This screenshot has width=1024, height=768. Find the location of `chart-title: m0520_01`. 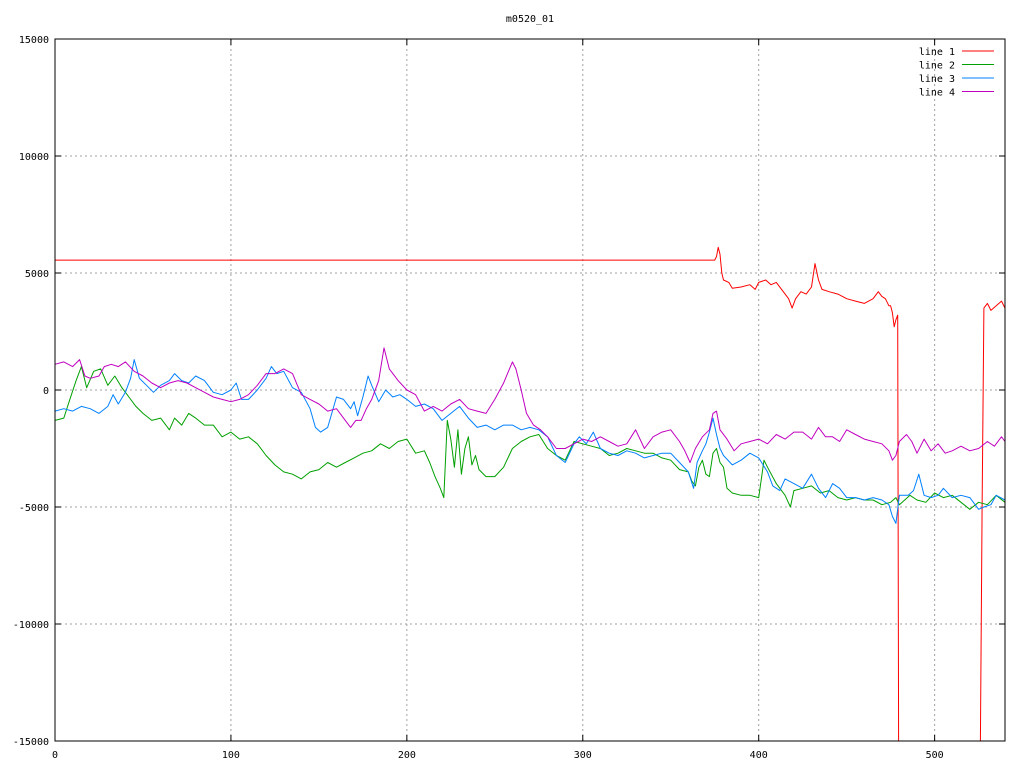

chart-title: m0520_01 is located at coordinates (530, 19).